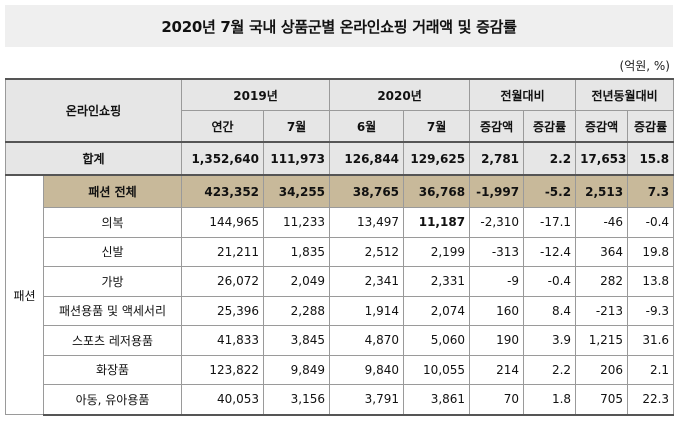 Image resolution: width=680 pixels, height=430 pixels. I want to click on table-cell: 144,965, so click(223, 222).